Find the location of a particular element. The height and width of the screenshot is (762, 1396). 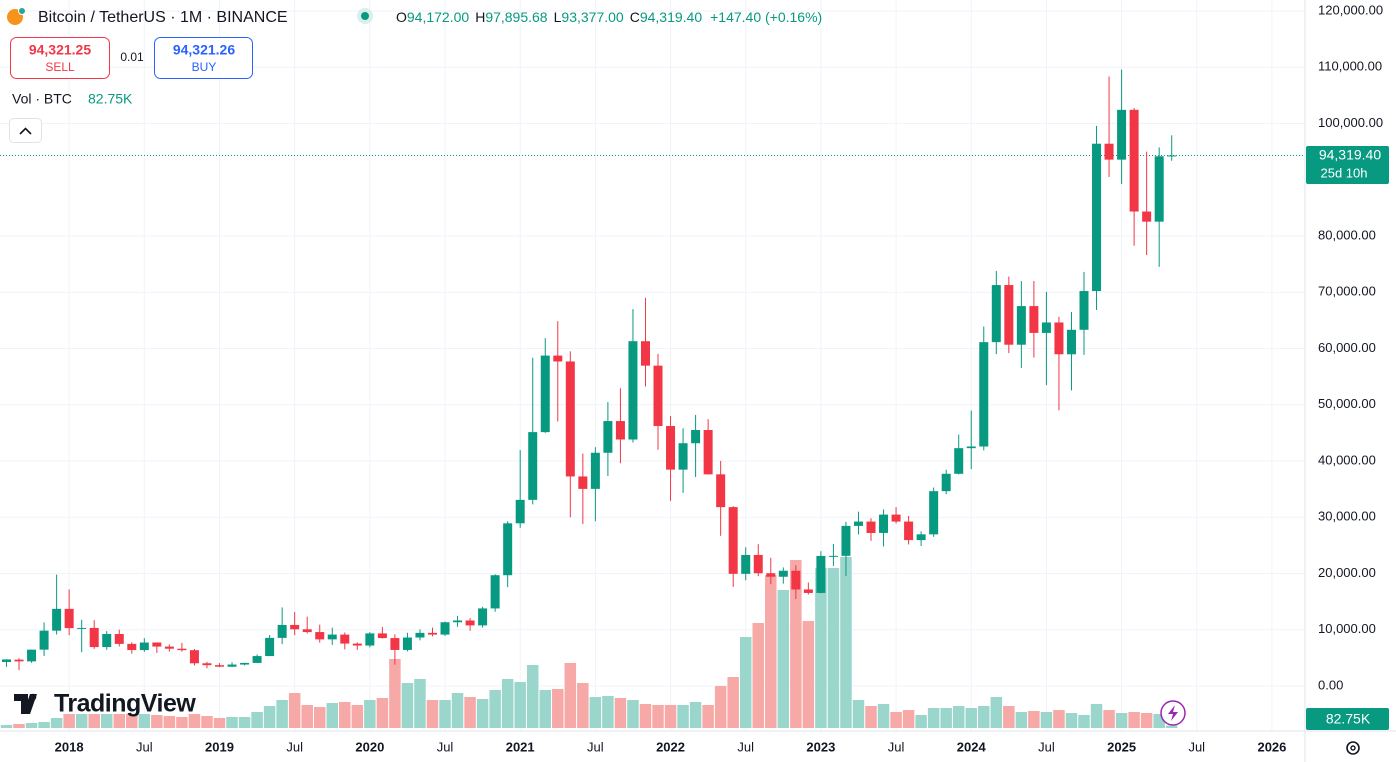

buy-button is located at coordinates (203, 58).